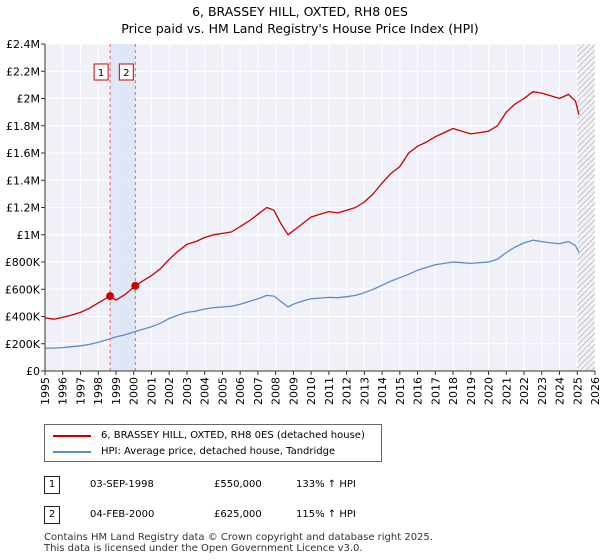 The width and height of the screenshot is (600, 560). I want to click on transaction-hpi: 133% ↑ HPI, so click(326, 484).